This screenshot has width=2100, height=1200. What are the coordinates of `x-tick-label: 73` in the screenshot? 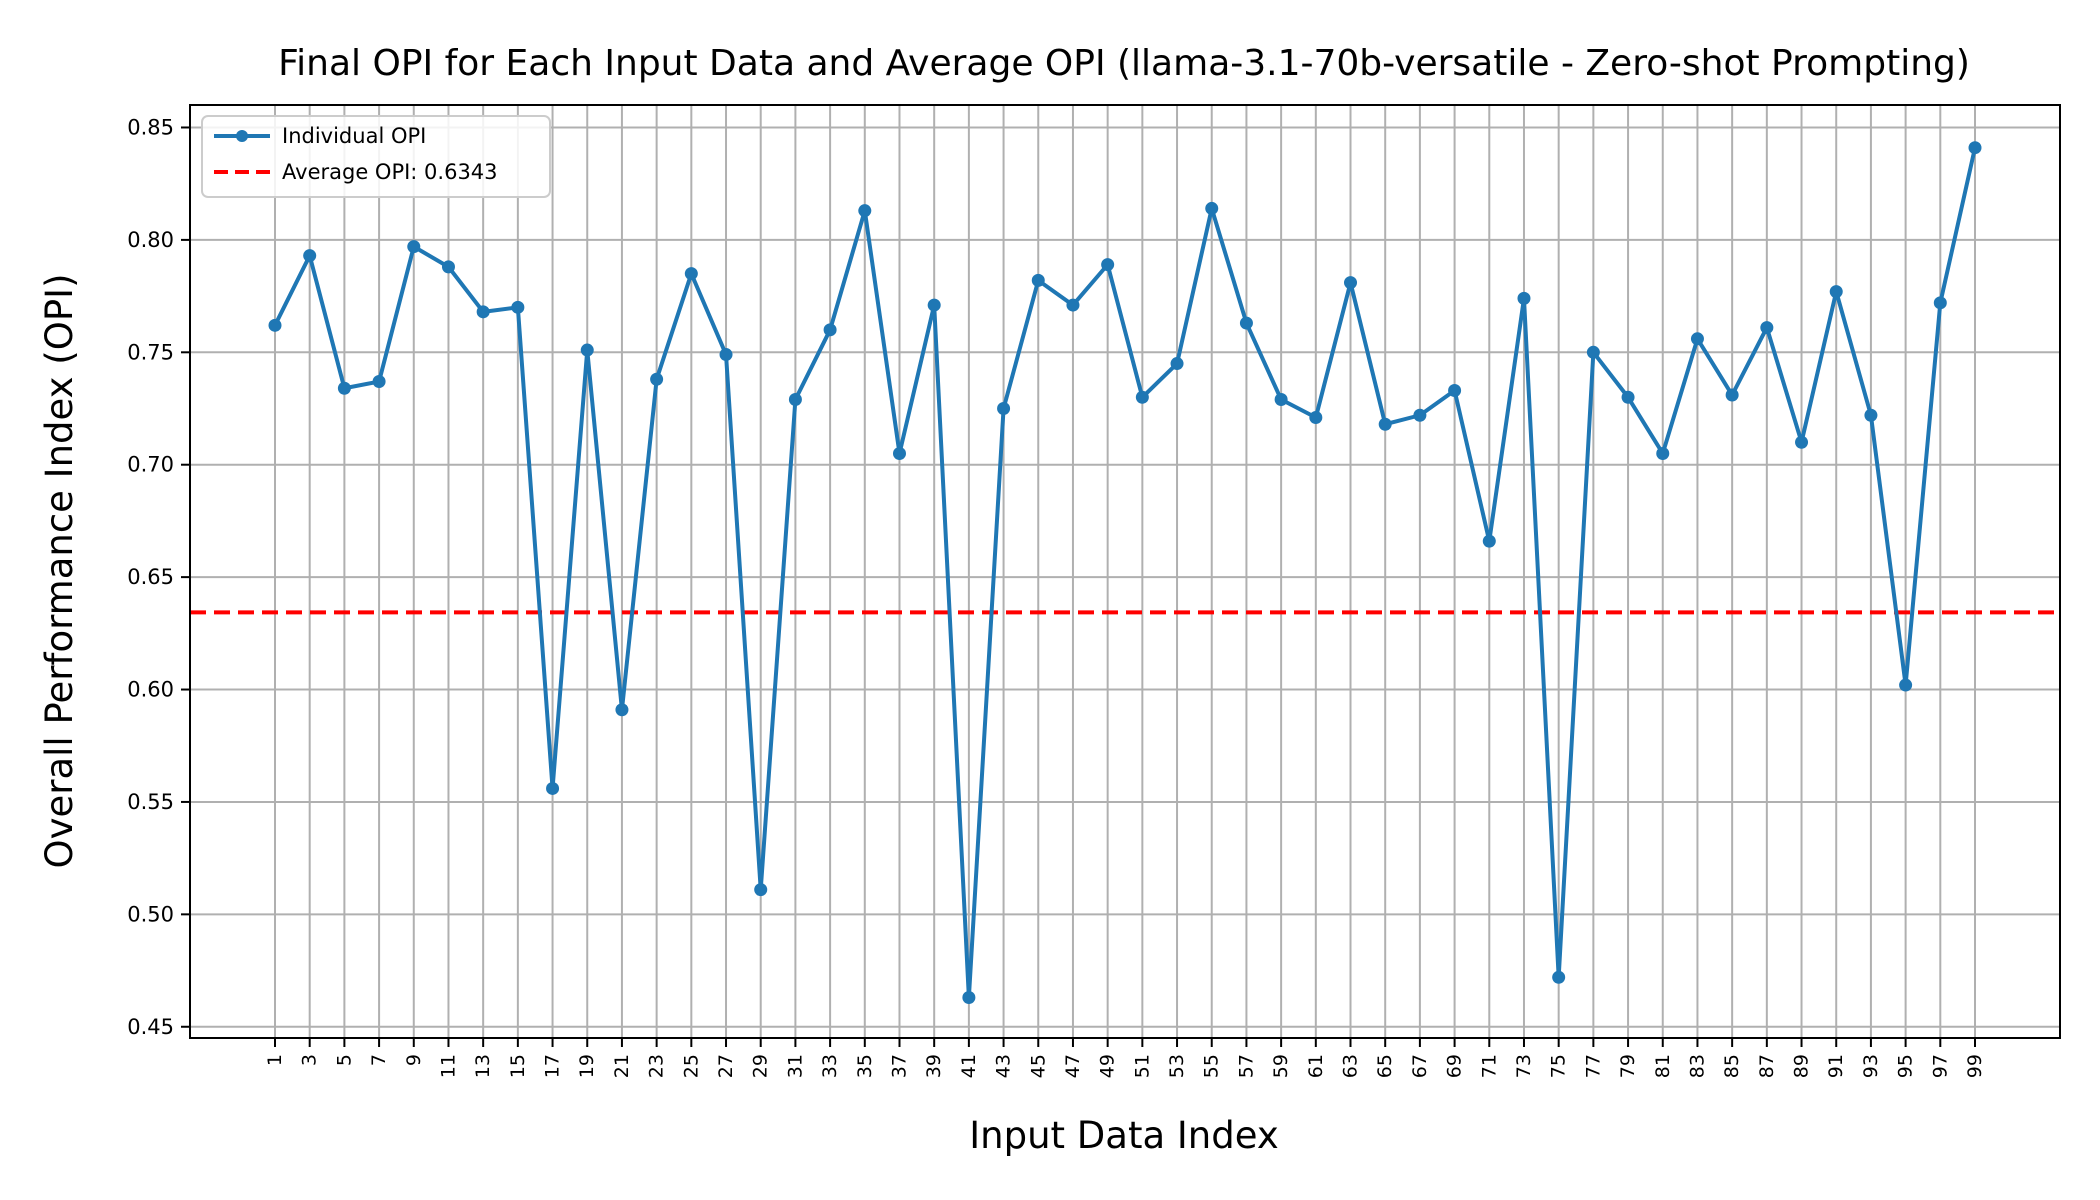 It's located at (1524, 1066).